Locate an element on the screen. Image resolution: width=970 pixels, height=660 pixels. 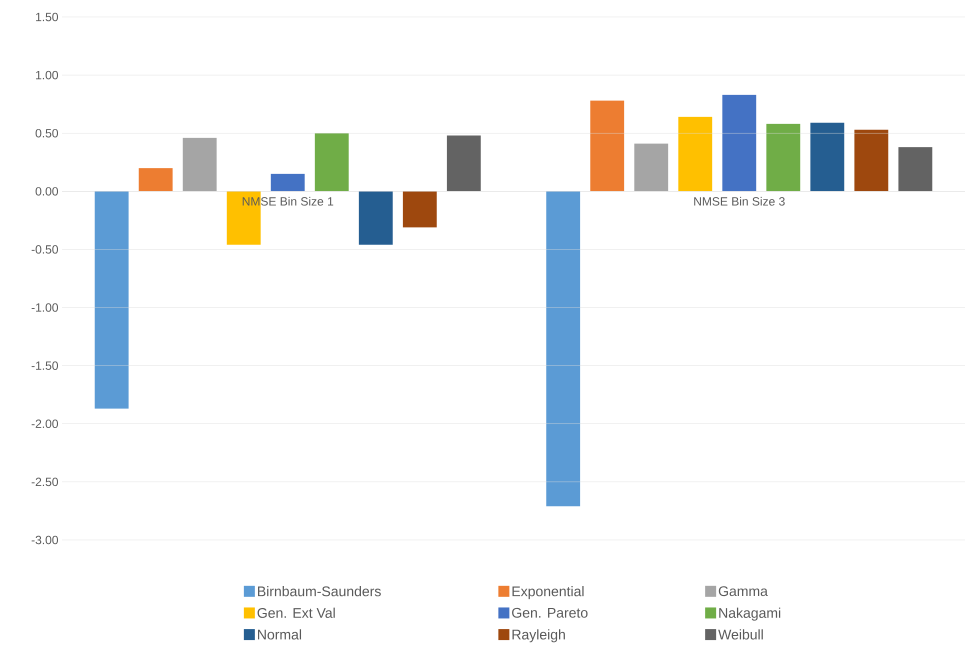
y-tick-label: 0.50 is located at coordinates (47, 133).